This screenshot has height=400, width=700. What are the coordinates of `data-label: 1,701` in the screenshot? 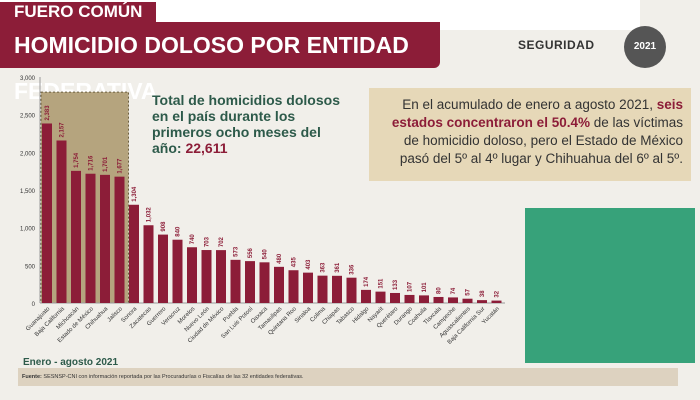 It's located at (106, 164).